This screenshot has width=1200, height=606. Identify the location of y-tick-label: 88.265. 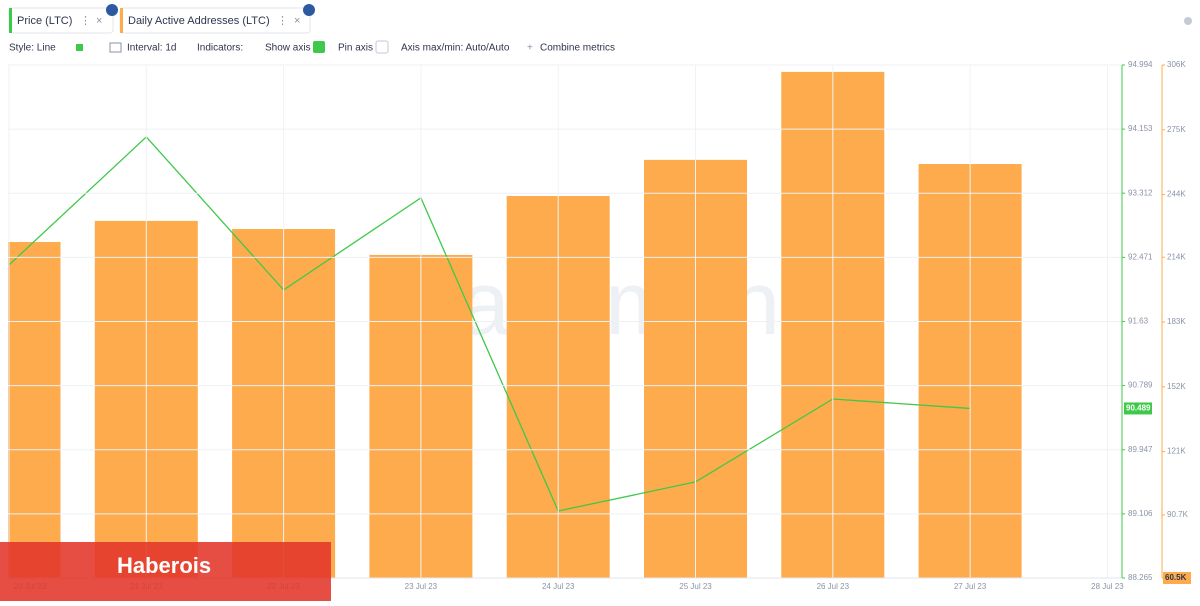
(1140, 577).